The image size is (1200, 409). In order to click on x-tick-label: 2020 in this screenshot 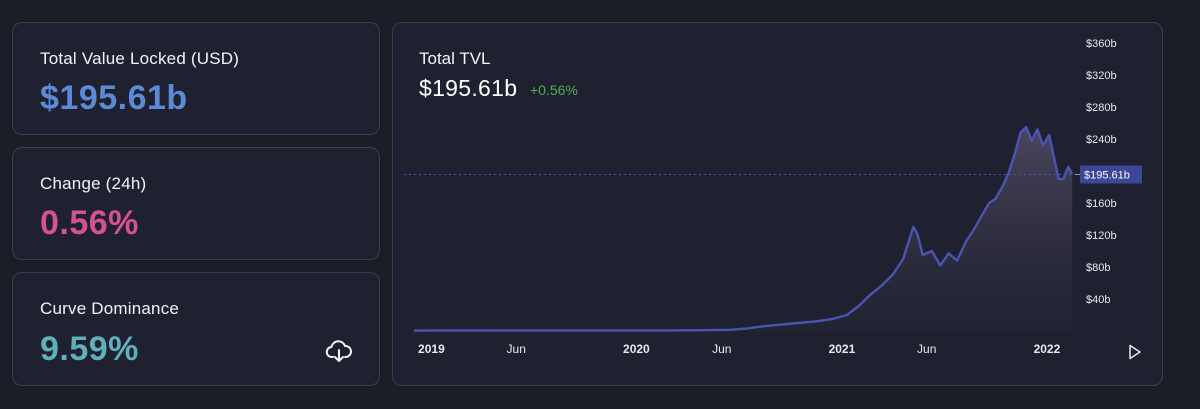, I will do `click(636, 349)`.